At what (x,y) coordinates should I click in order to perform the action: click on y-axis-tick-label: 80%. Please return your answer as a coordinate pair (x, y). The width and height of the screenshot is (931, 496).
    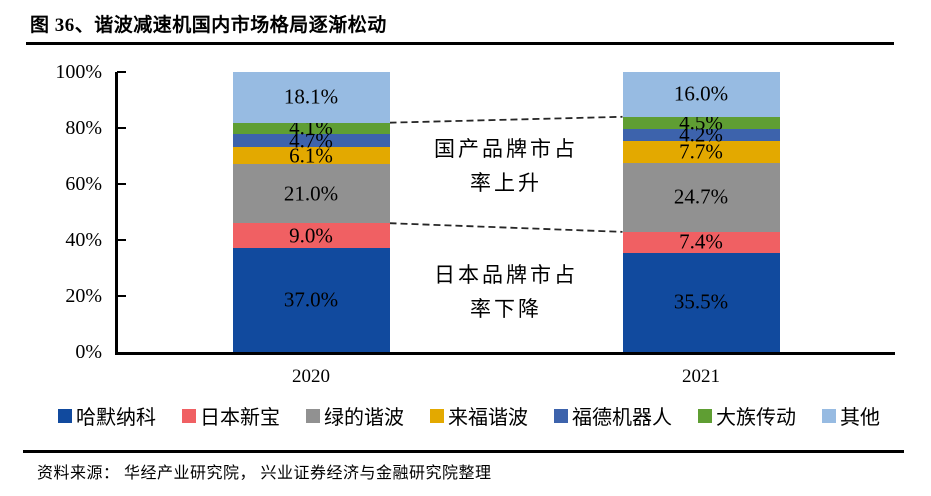
    Looking at the image, I should click on (83, 128).